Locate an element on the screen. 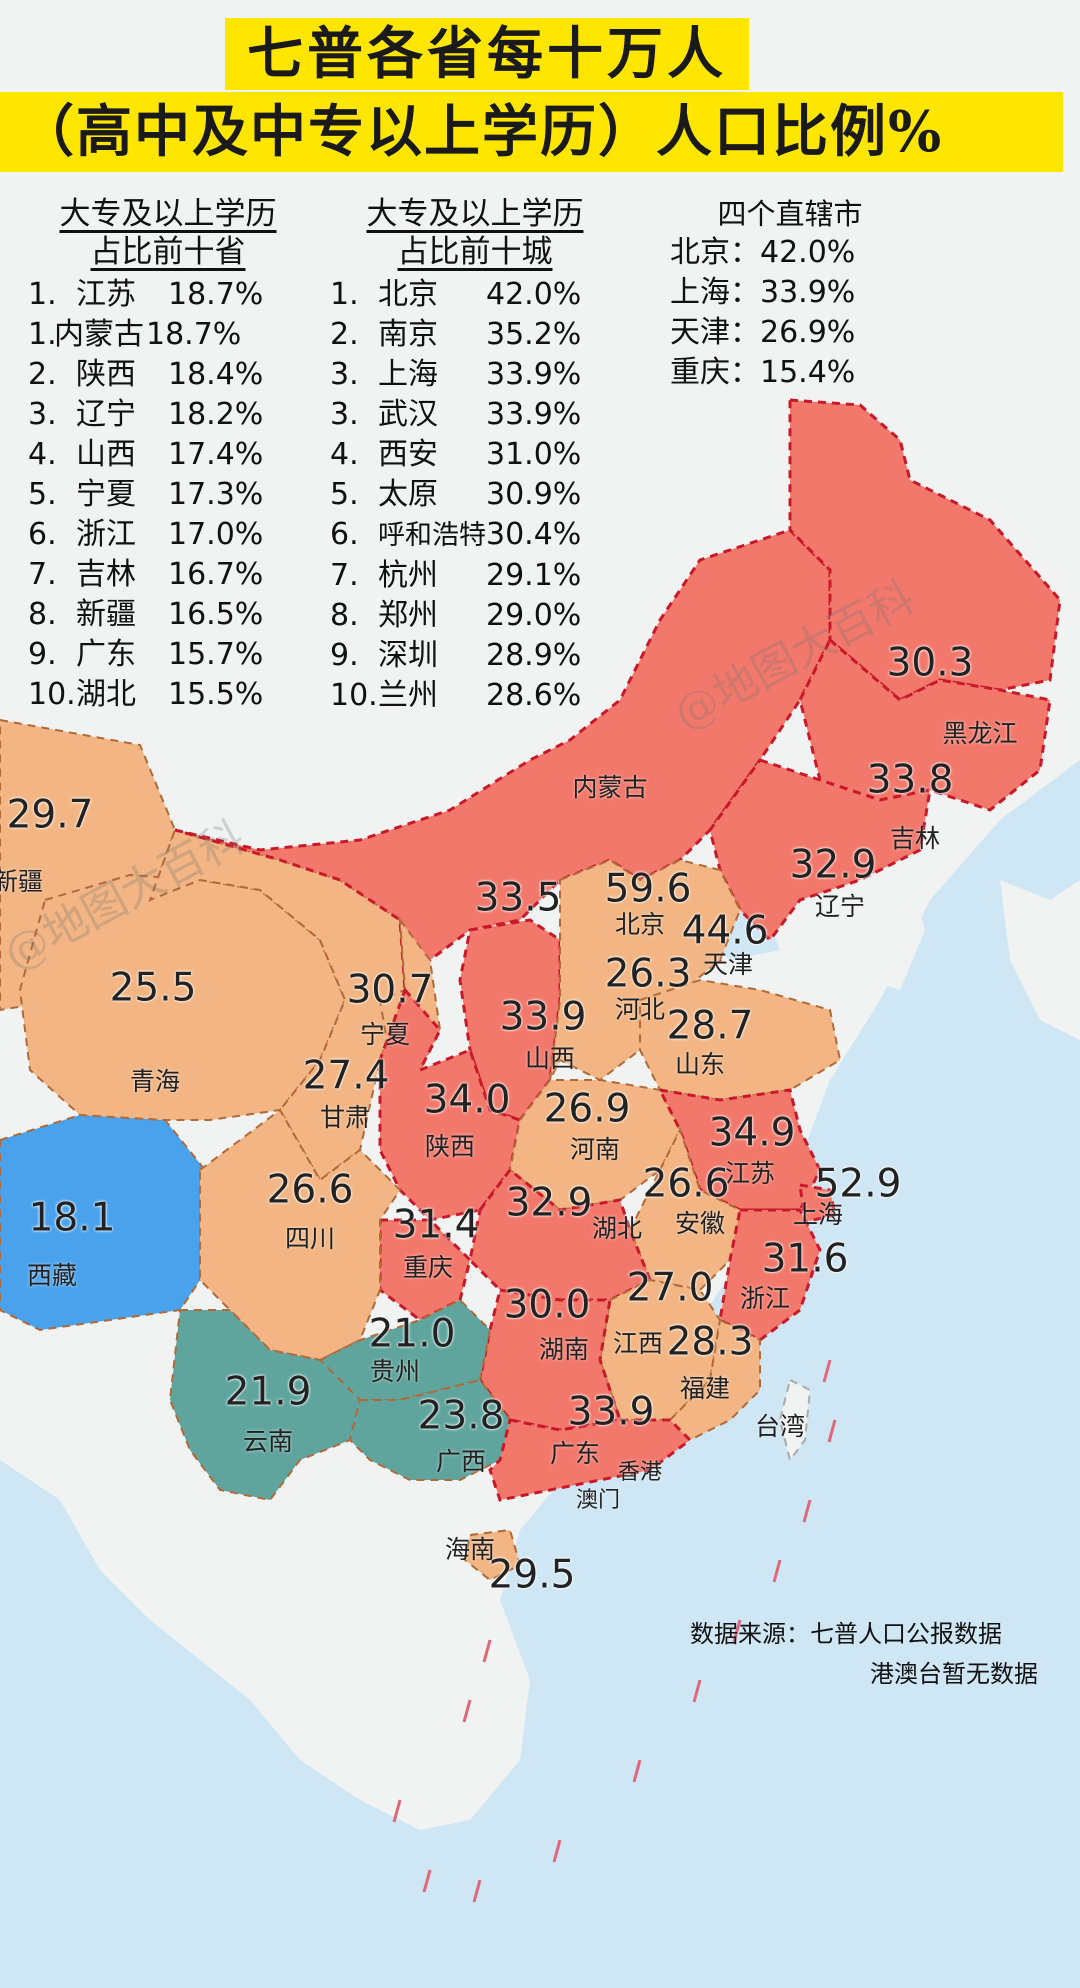 This screenshot has width=1080, height=1988. province-rank-row: 9. 广东 15.7% is located at coordinates (168, 655).